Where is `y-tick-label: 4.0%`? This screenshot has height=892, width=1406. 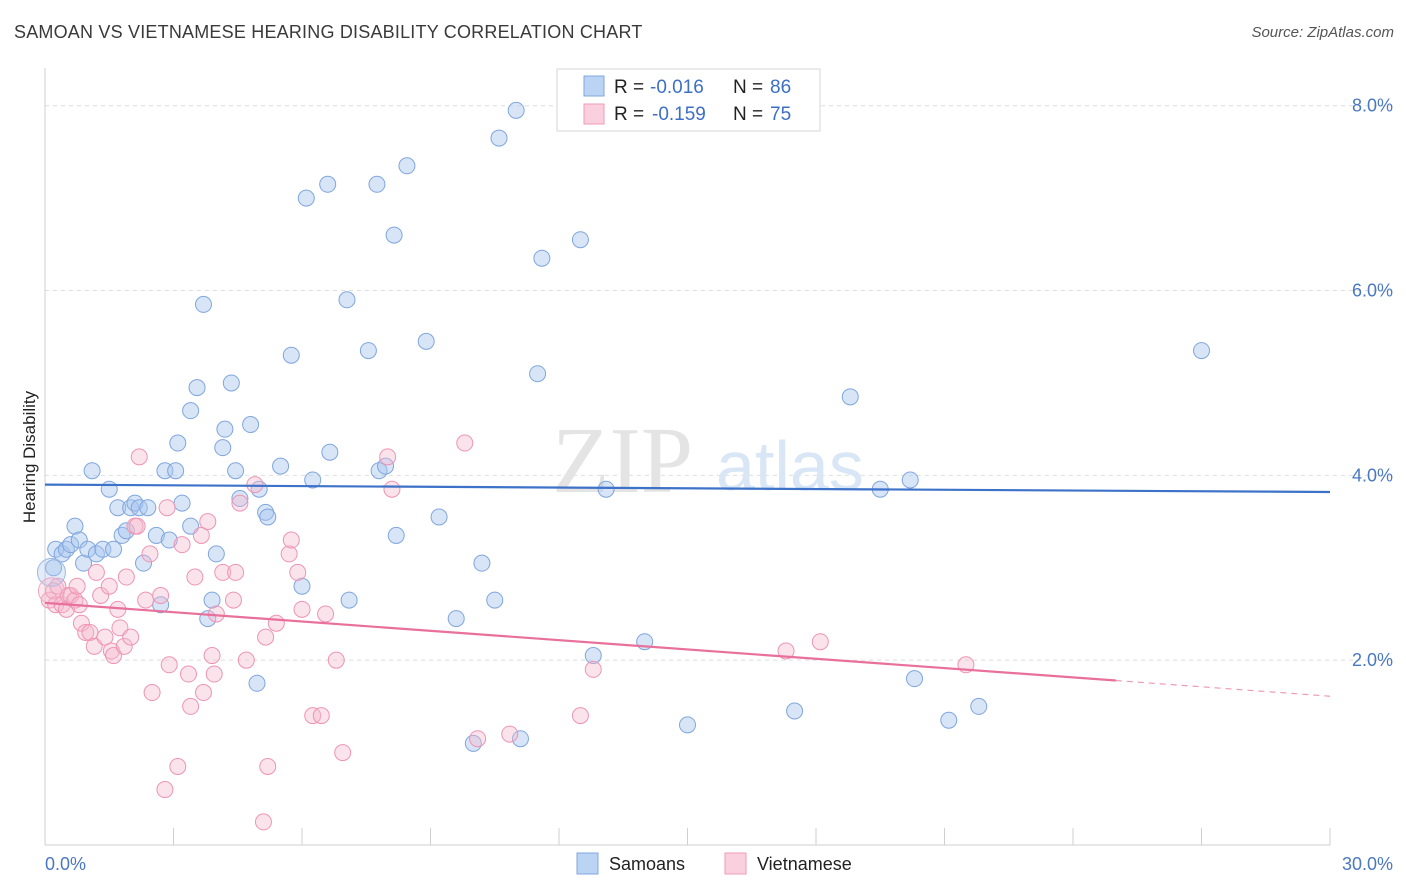 y-tick-label: 4.0% is located at coordinates (1372, 475).